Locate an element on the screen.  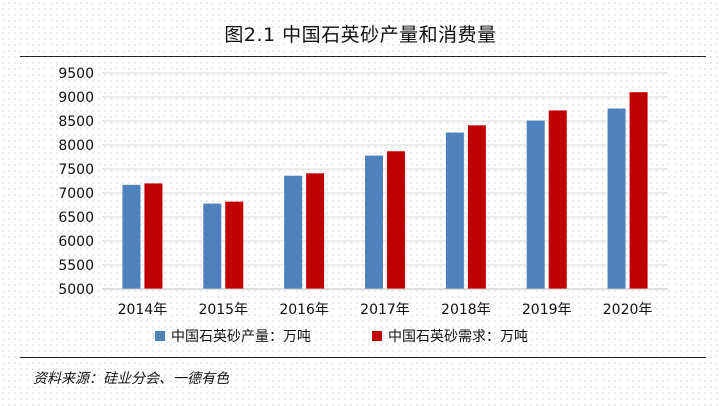
legend: 中国石英砂产量：万吨 中国石英砂需求：万吨 is located at coordinates (341, 336).